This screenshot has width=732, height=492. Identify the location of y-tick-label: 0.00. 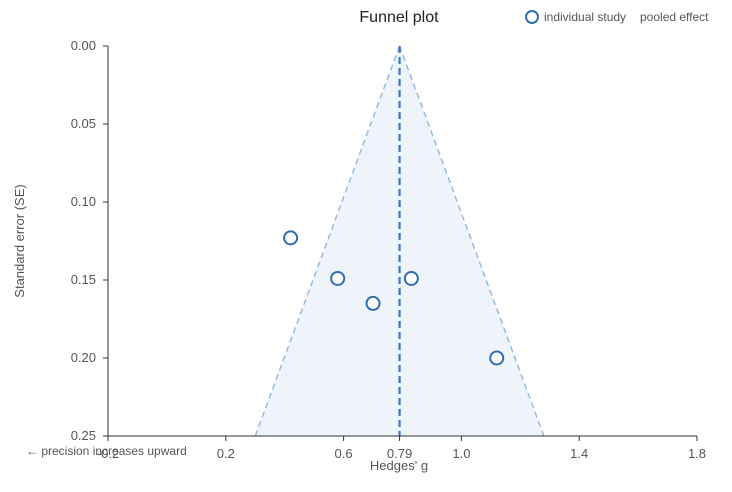
(83, 45).